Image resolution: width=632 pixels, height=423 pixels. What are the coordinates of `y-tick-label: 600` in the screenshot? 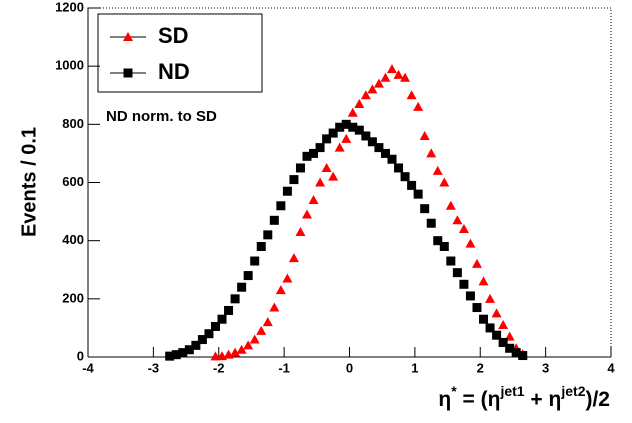 It's located at (73, 181).